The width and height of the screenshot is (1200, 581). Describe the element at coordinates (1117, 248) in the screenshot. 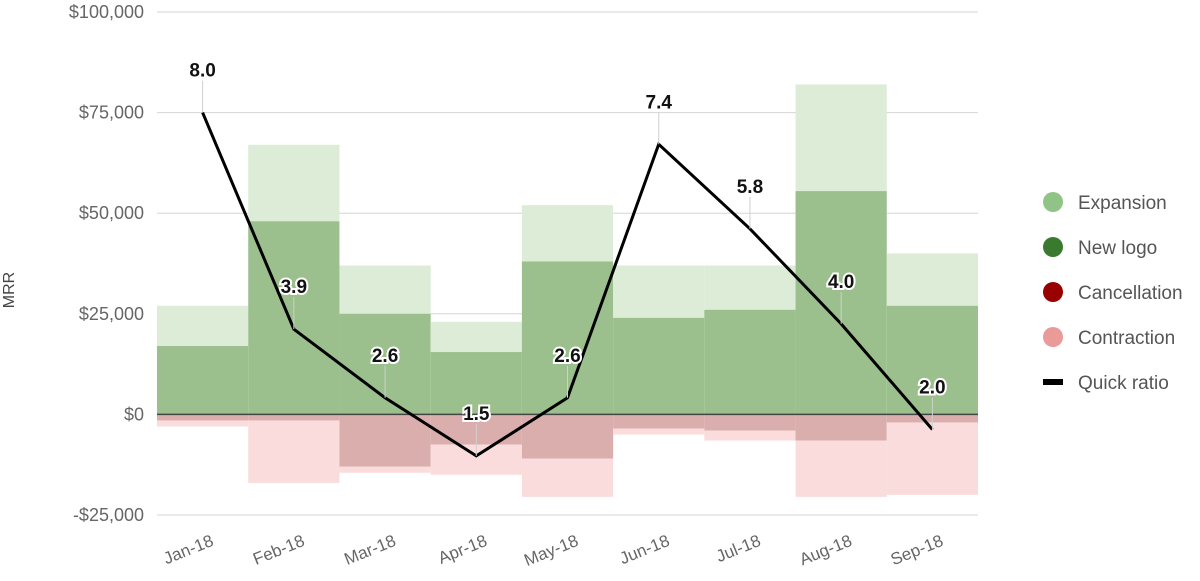

I see `legend-label: New logo` at that location.